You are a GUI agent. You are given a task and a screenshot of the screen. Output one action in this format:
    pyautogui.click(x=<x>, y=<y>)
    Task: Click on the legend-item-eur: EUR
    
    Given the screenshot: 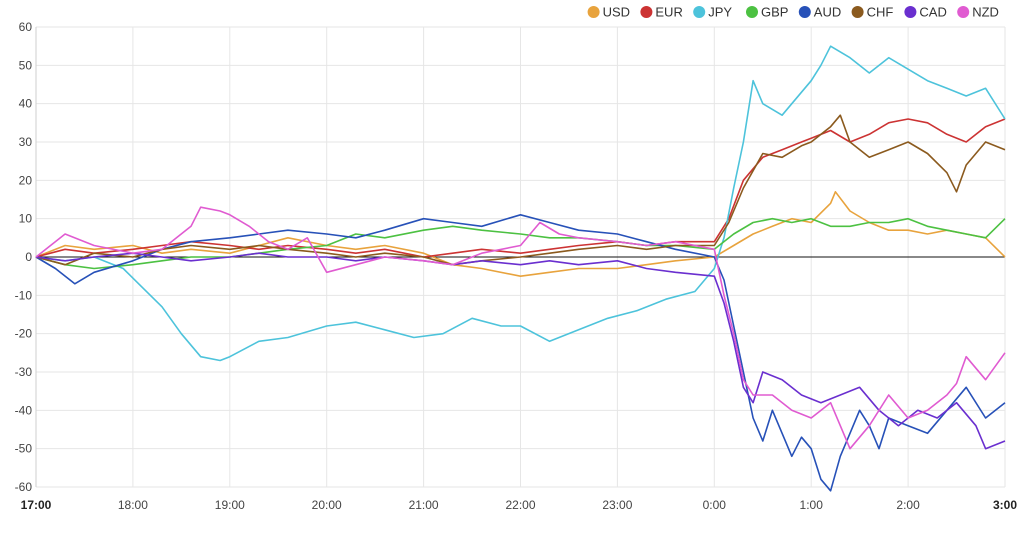 What is the action you would take?
    pyautogui.click(x=661, y=12)
    